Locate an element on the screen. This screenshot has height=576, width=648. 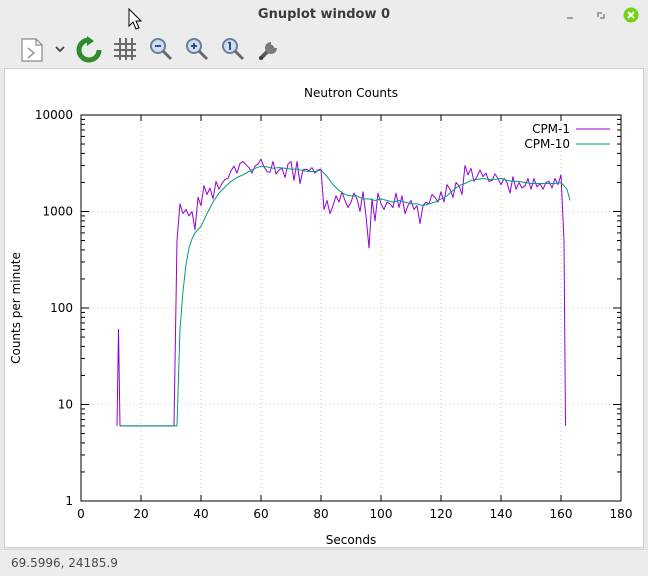
zoom-reset-button is located at coordinates (233, 49).